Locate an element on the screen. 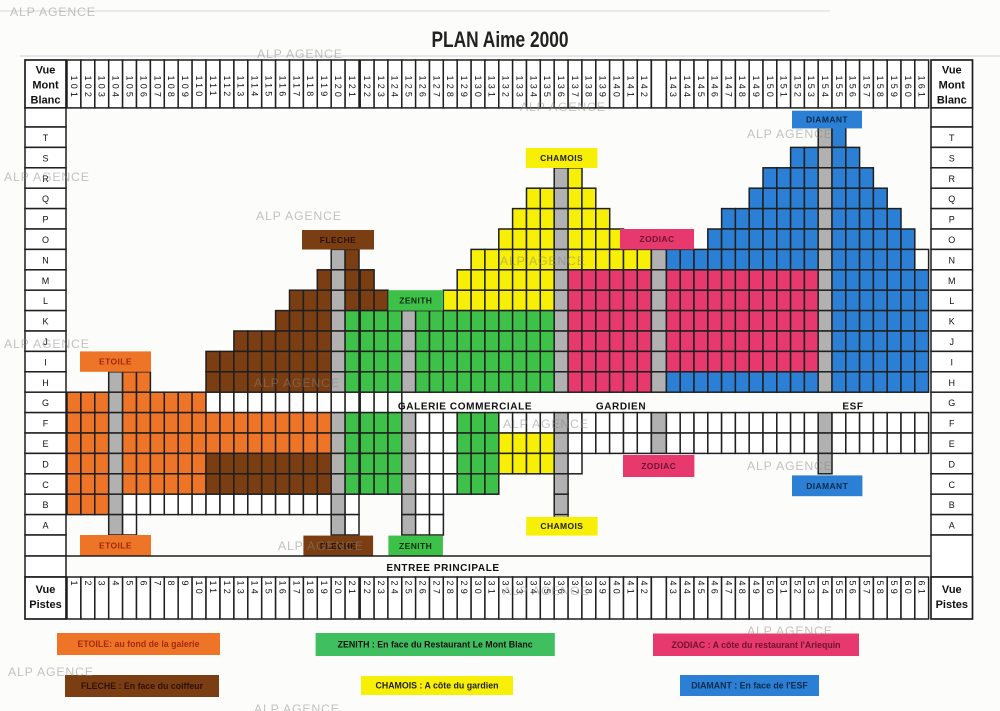  svg-text: 15 is located at coordinates (269, 589).